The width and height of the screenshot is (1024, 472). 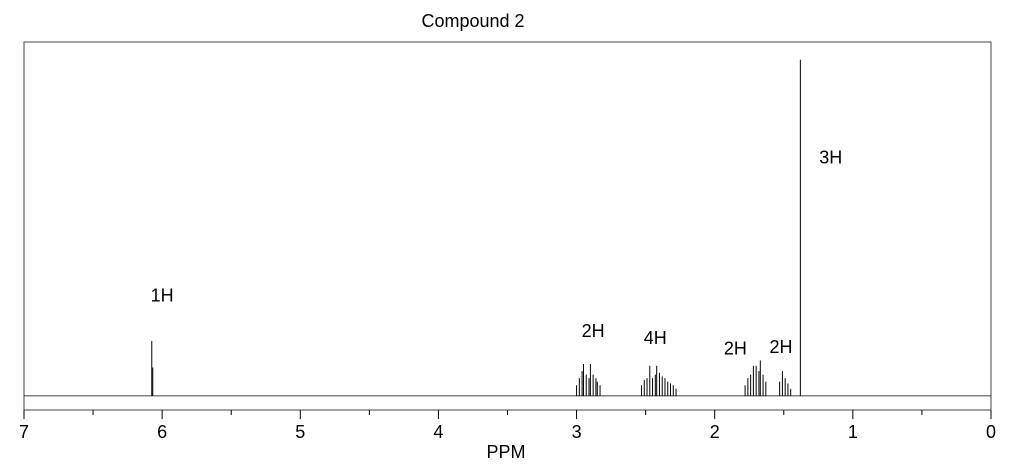 What do you see at coordinates (472, 21) in the screenshot?
I see `chart-title: Compound 2` at bounding box center [472, 21].